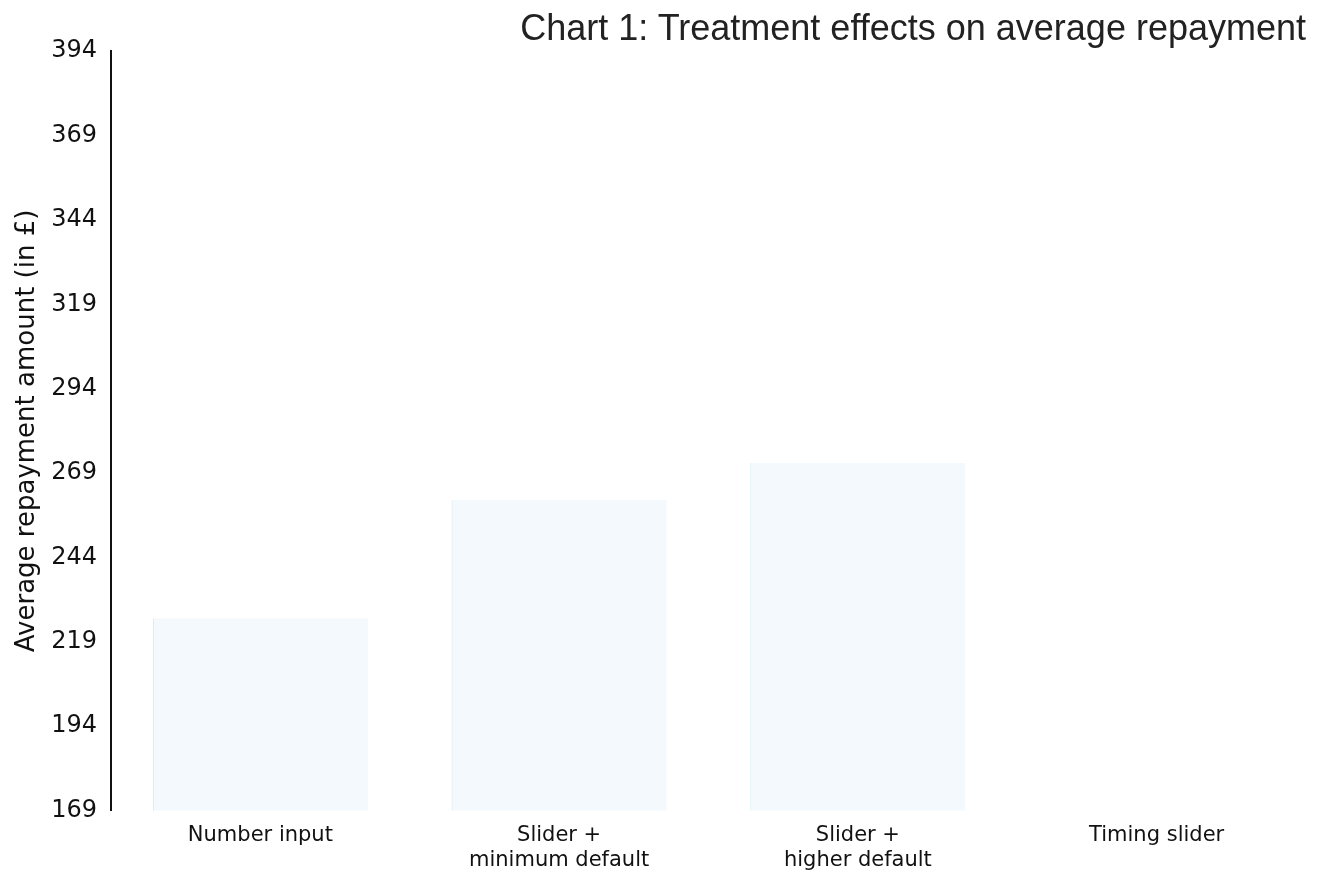 The width and height of the screenshot is (1322, 885). Describe the element at coordinates (74, 808) in the screenshot. I see `y-tick-label: 169` at that location.